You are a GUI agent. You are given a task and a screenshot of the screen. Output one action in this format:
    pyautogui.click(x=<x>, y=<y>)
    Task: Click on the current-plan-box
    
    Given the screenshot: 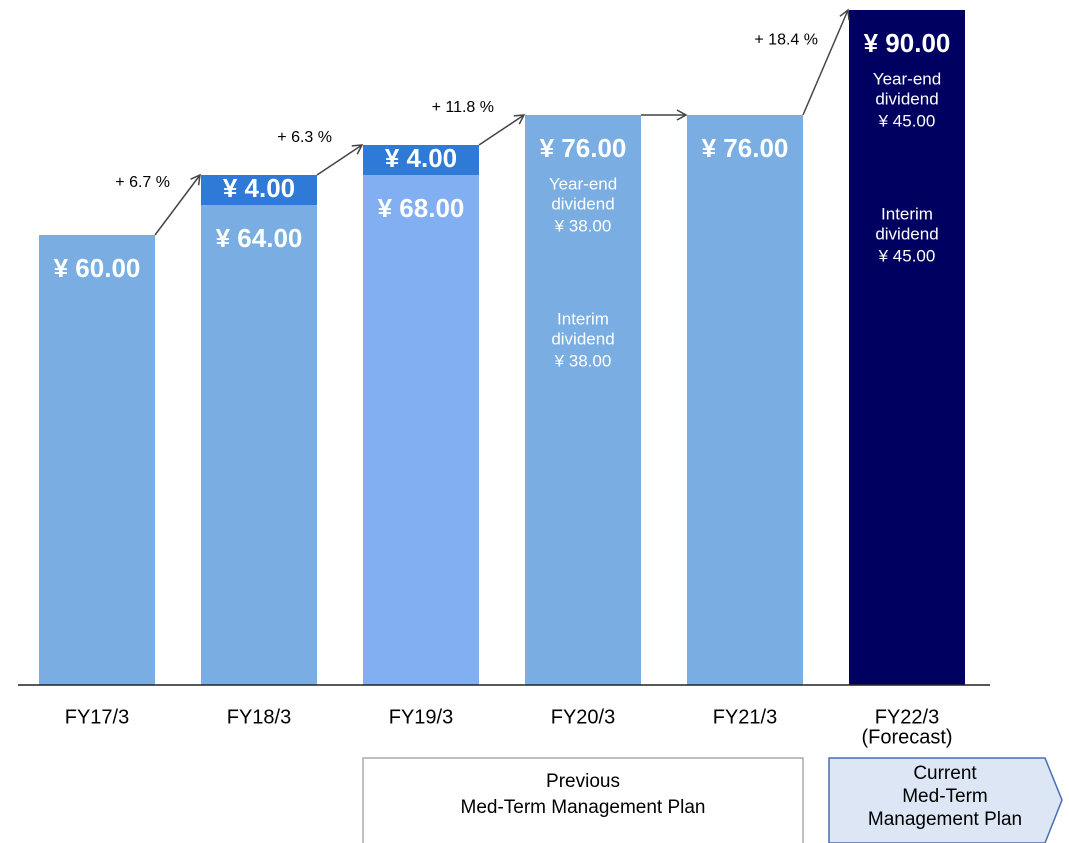 What is the action you would take?
    pyautogui.click(x=945, y=800)
    